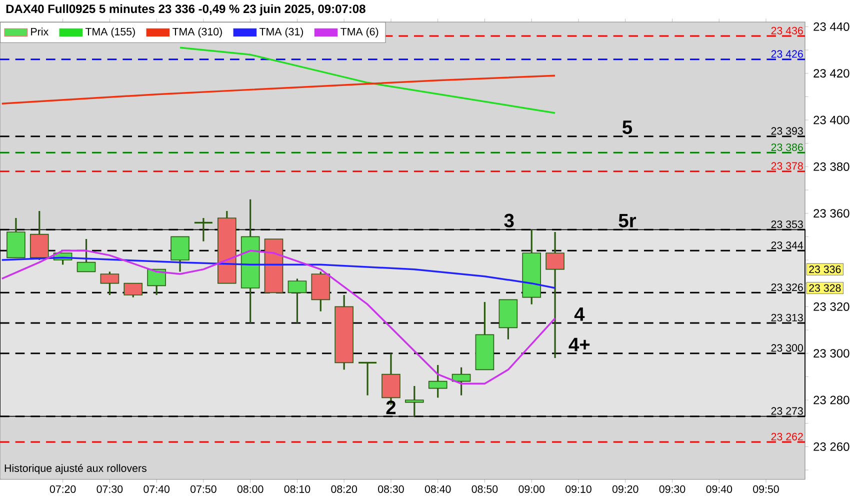 The width and height of the screenshot is (850, 500). Describe the element at coordinates (579, 314) in the screenshot. I see `annotation: 4` at that location.